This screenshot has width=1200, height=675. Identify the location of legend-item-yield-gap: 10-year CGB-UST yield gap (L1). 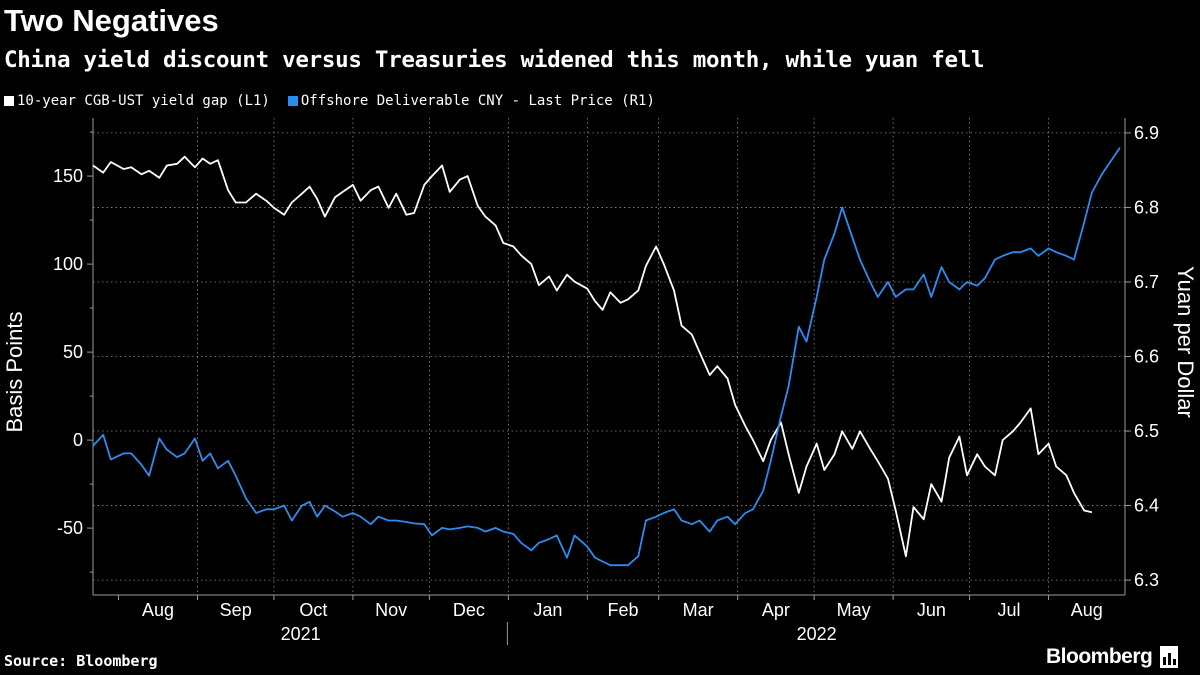
(137, 101).